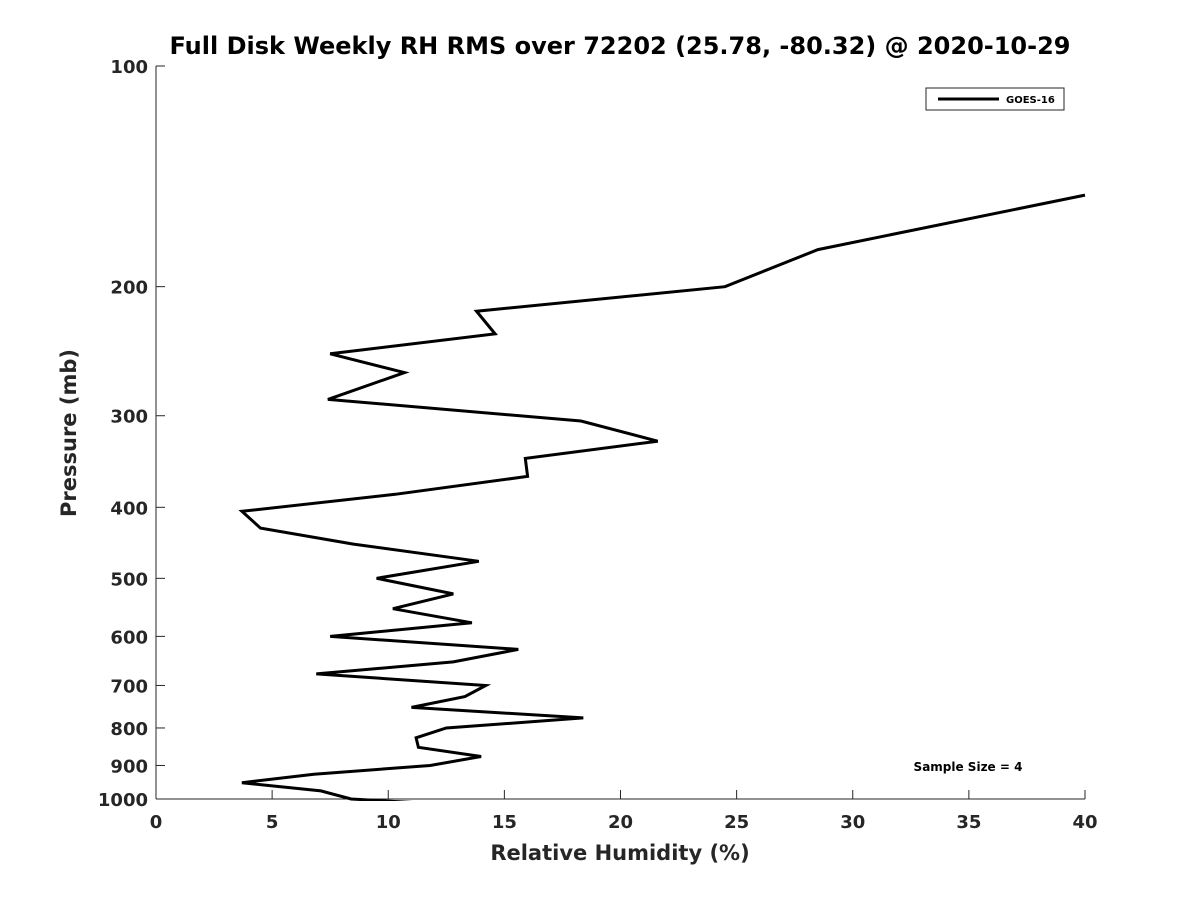  What do you see at coordinates (968, 767) in the screenshot?
I see `sample-size-annotation: Sample Size = 4` at bounding box center [968, 767].